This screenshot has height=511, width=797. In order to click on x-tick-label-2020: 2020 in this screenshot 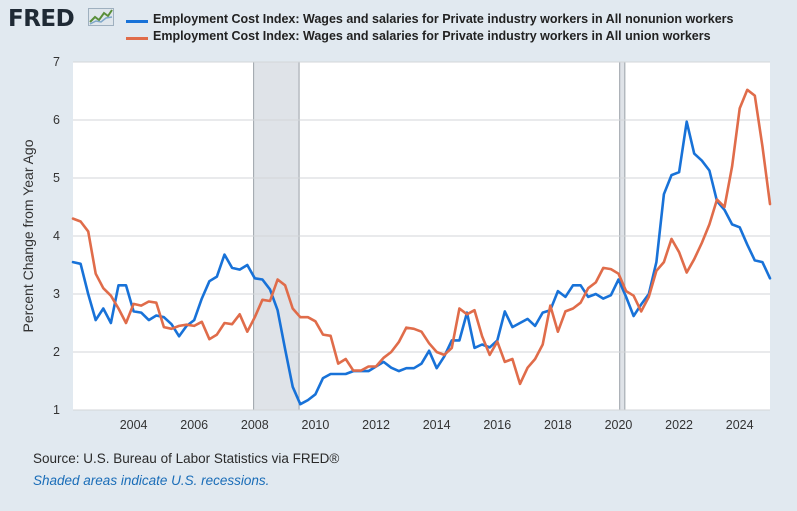, I will do `click(619, 425)`.